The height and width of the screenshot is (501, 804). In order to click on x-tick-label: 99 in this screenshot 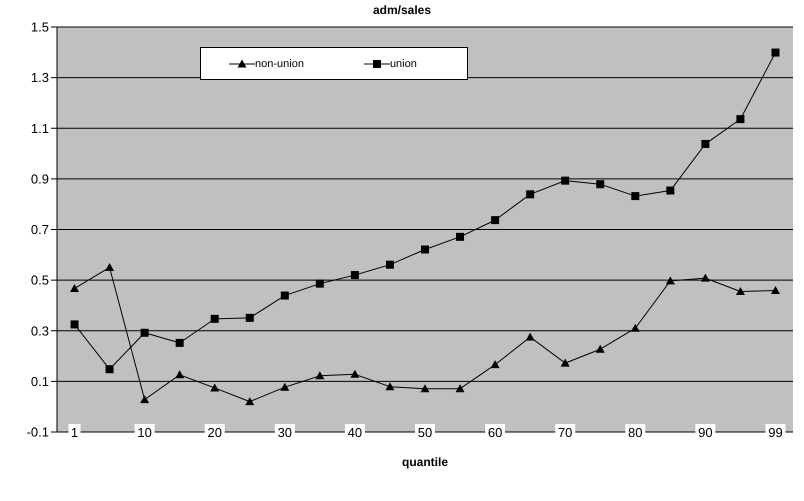, I will do `click(775, 432)`.